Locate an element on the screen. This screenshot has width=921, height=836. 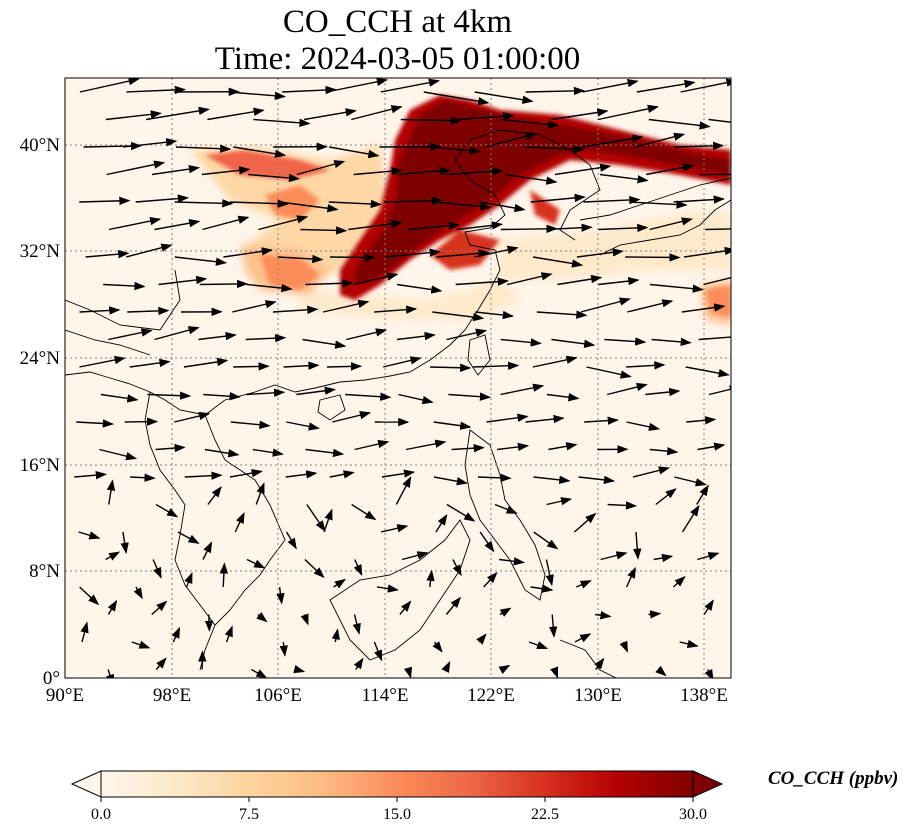
lat-tick-label: 24°N is located at coordinates (40, 358).